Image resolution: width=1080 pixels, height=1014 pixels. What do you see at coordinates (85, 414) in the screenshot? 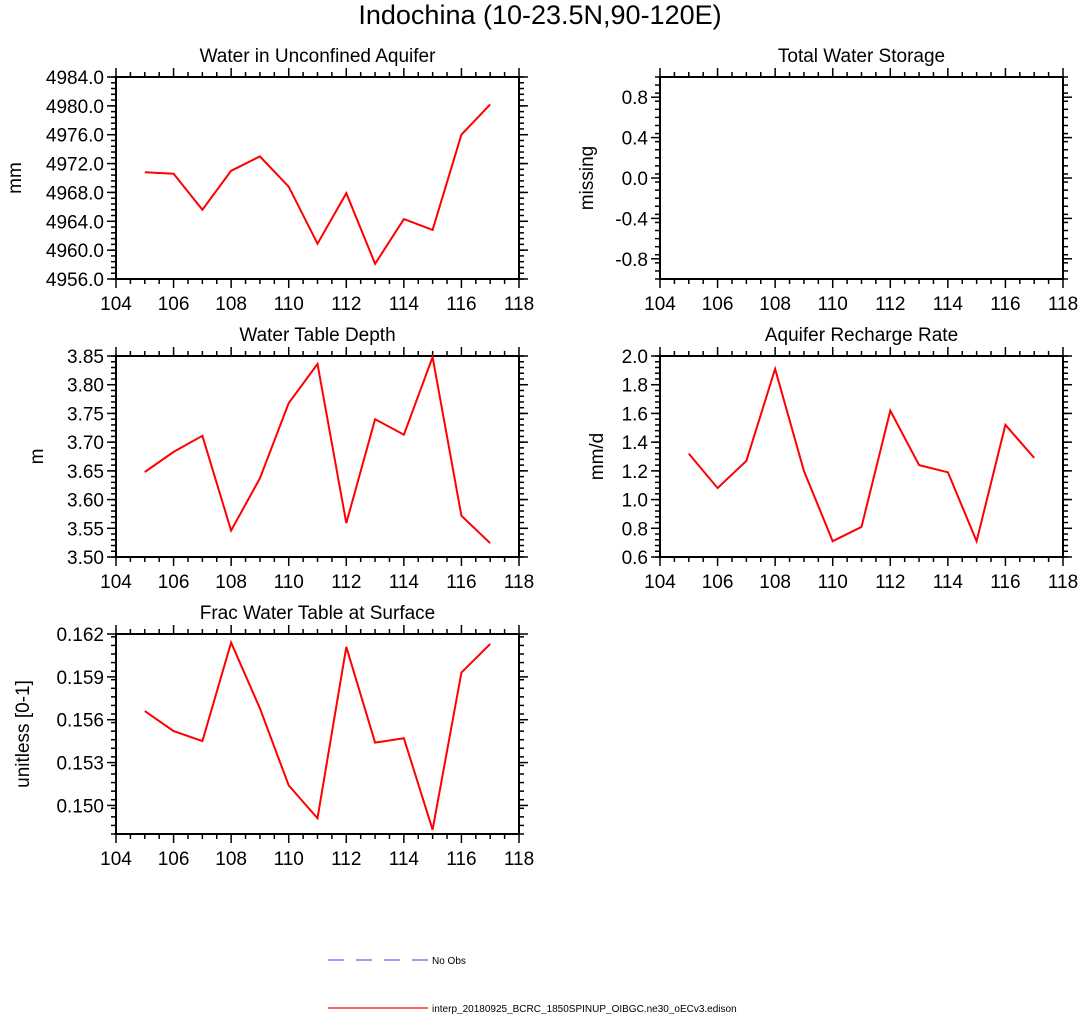
I see `y-tick-label: 3.75` at bounding box center [85, 414].